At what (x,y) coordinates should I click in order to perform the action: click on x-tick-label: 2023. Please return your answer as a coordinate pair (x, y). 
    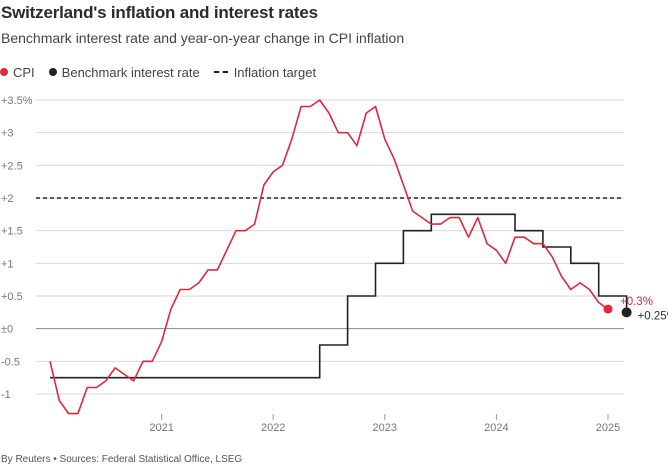
    Looking at the image, I should click on (385, 428).